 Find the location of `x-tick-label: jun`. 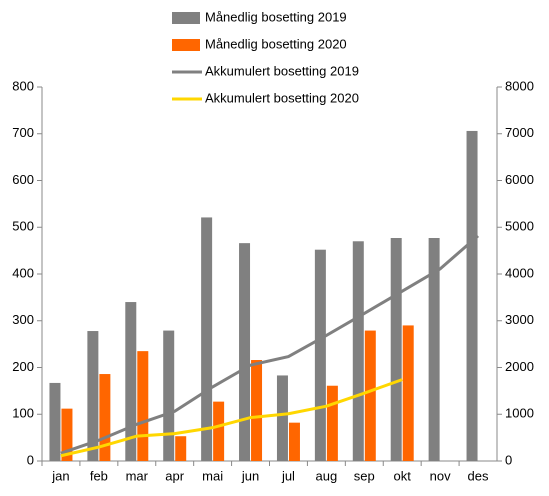

x-tick-label: jun is located at coordinates (250, 475).